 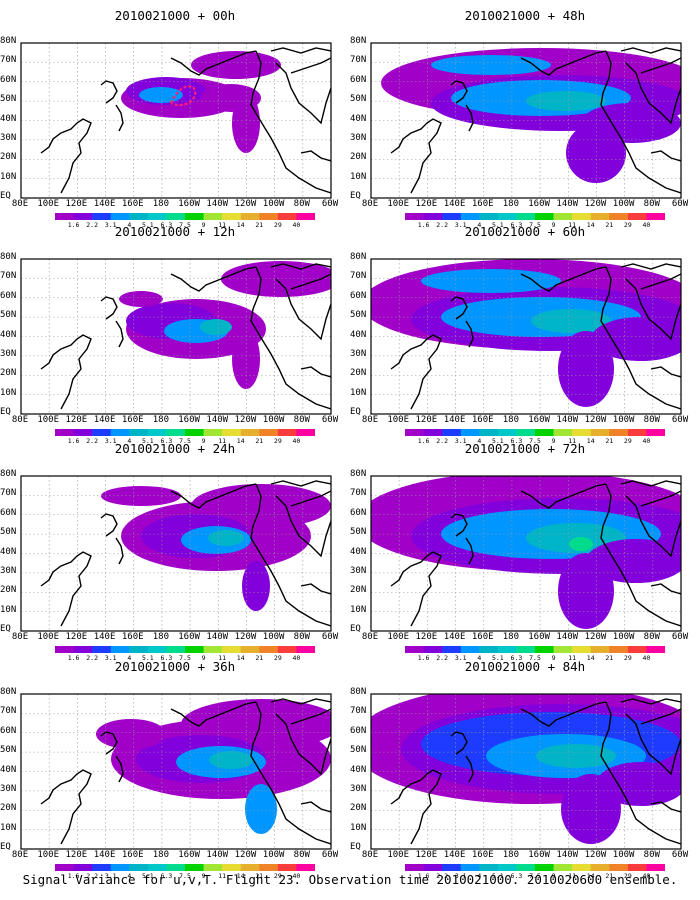 I want to click on latitude-label: EQ, so click(x=355, y=629).